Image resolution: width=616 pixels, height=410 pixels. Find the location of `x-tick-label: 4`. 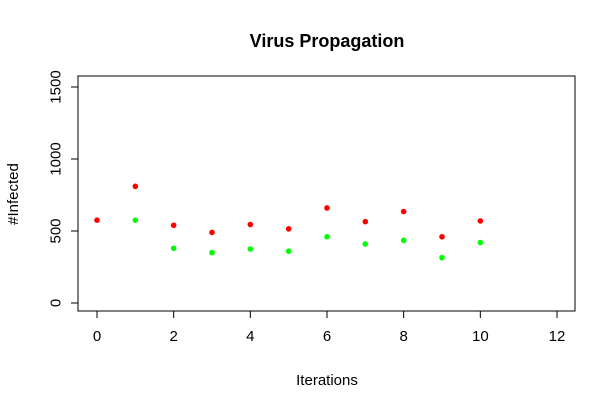

x-tick-label: 4 is located at coordinates (250, 336).